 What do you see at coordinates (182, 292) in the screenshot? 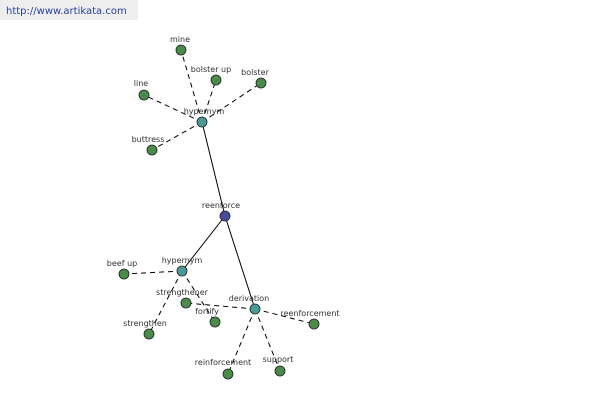
I see `node-label: strengthener` at bounding box center [182, 292].